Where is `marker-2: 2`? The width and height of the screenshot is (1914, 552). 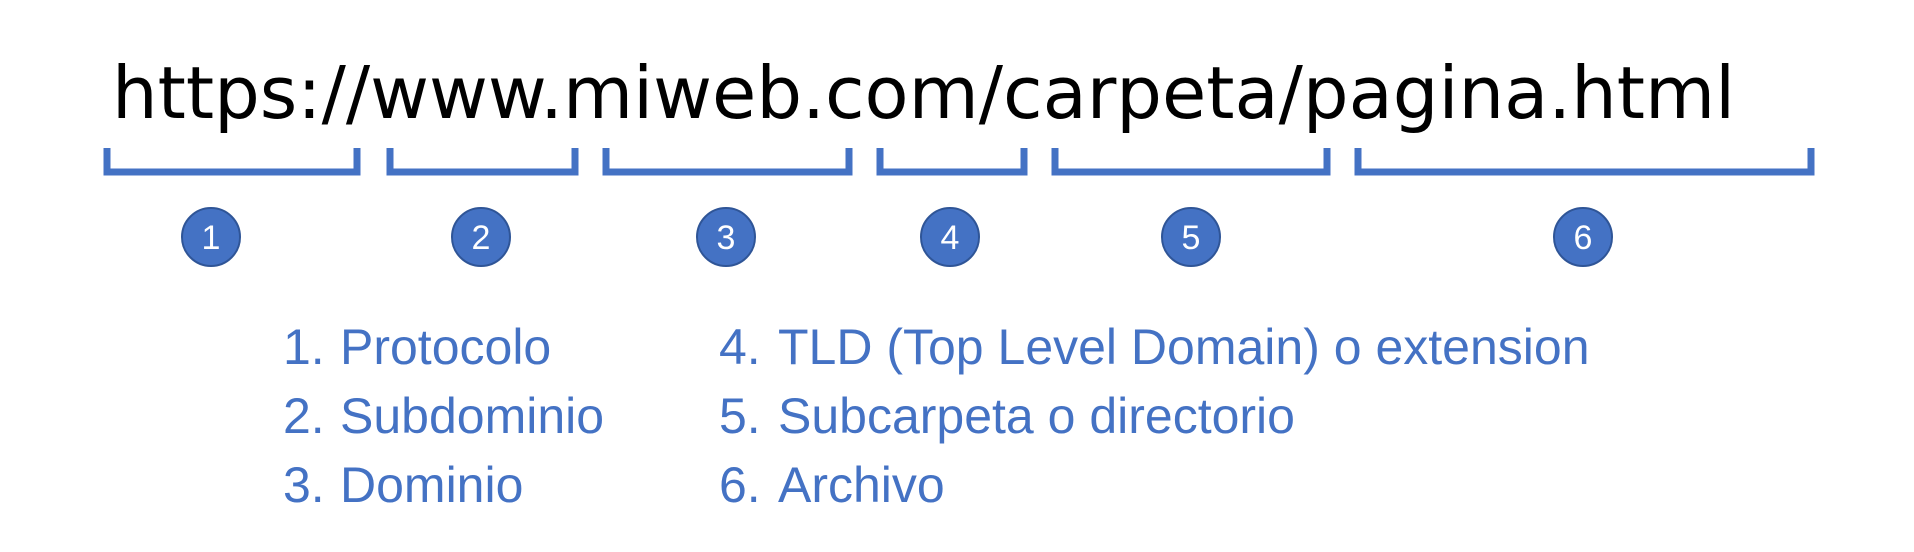 marker-2: 2 is located at coordinates (481, 237).